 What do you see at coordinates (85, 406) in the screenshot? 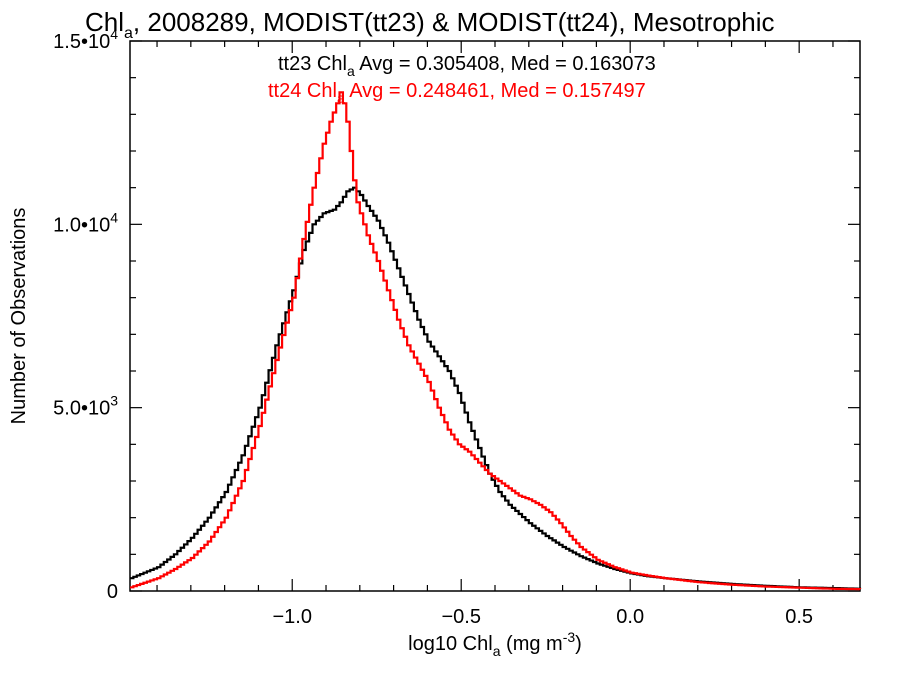
I see `y-tick-label: 5.0•103` at bounding box center [85, 406].